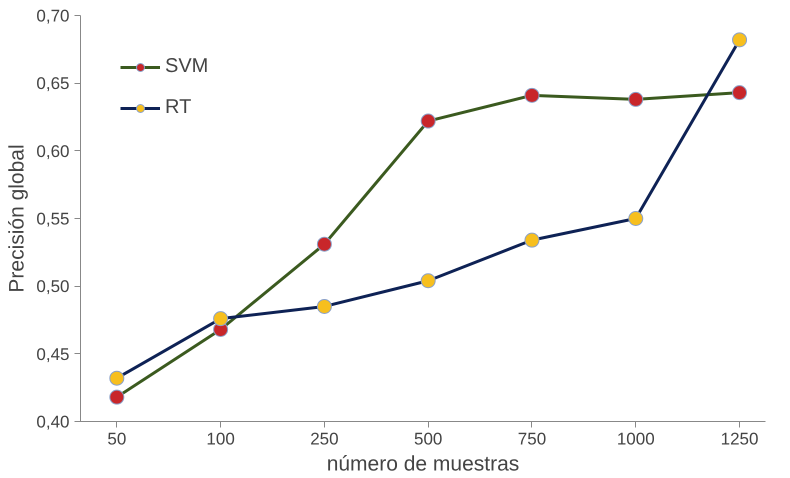  I want to click on y-tick-label: 0,55, so click(53, 219).